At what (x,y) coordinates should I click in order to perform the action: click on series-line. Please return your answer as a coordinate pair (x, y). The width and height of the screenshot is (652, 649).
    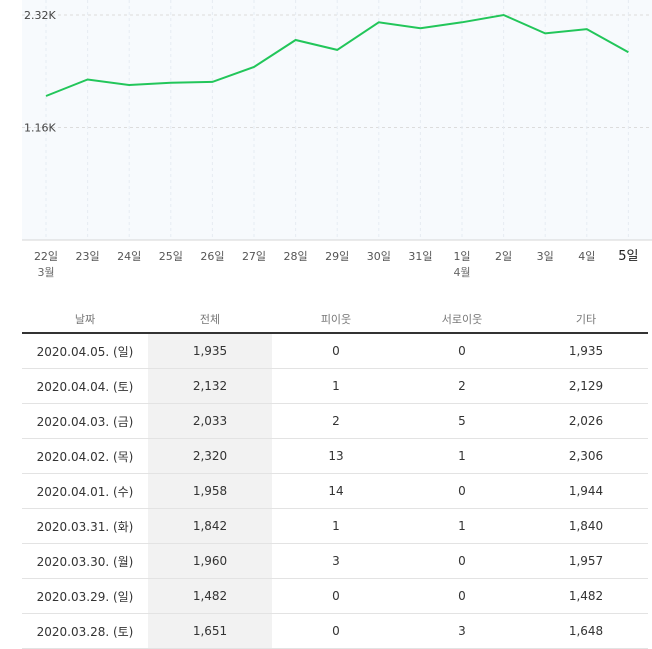
    Looking at the image, I should click on (337, 55).